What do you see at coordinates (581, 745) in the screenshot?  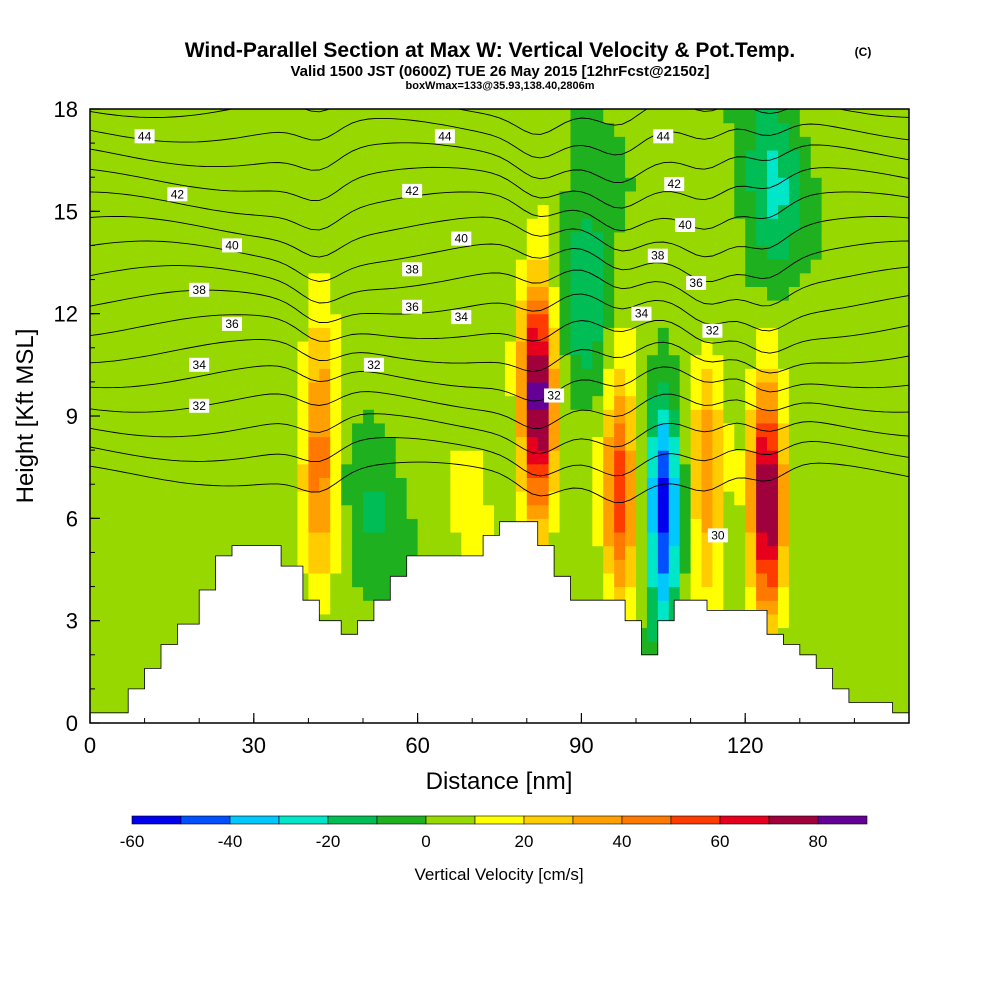 I see `x-tick-label: 90` at bounding box center [581, 745].